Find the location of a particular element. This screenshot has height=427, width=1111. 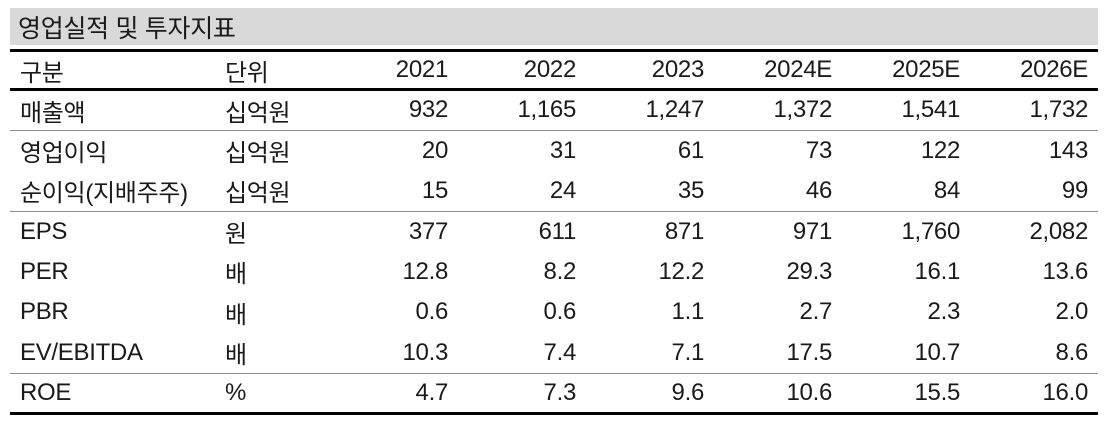

value-cell: 122 is located at coordinates (940, 150).